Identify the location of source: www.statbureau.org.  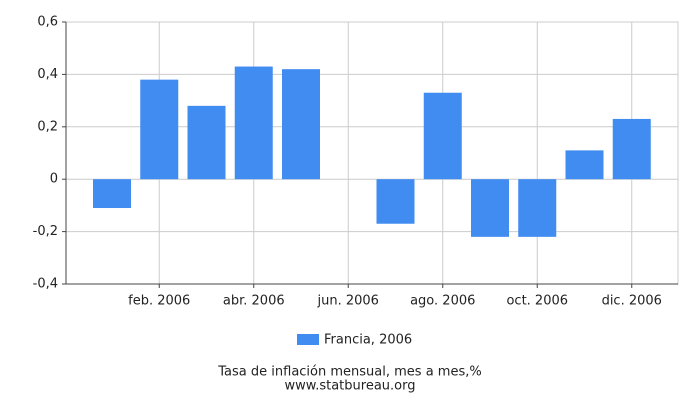
(350, 386).